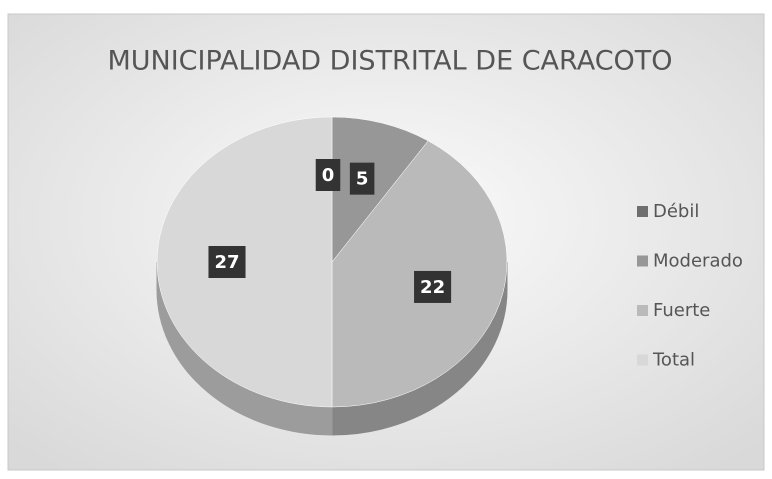 Image resolution: width=772 pixels, height=479 pixels. I want to click on legend: Débil Moderado Fuerte Total, so click(690, 286).